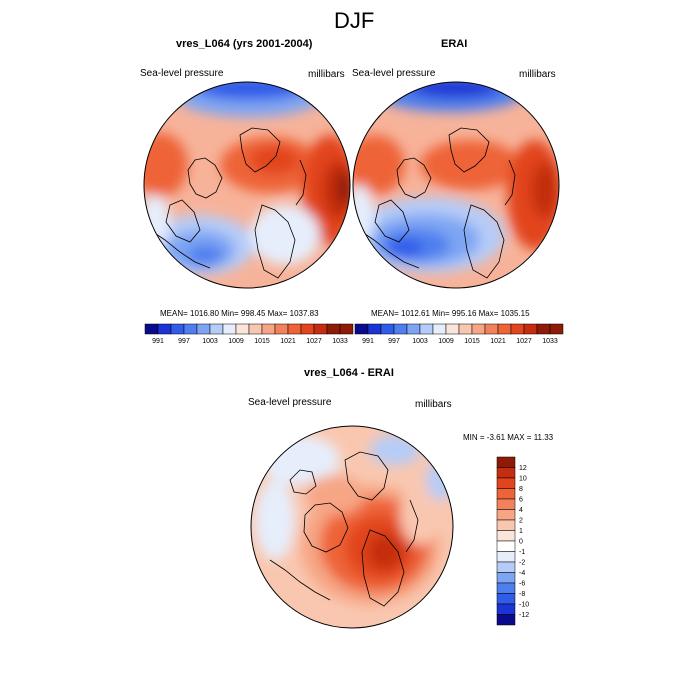 This screenshot has width=700, height=700. Describe the element at coordinates (550, 341) in the screenshot. I see `colorbar-obs-tick-label: 1033` at that location.